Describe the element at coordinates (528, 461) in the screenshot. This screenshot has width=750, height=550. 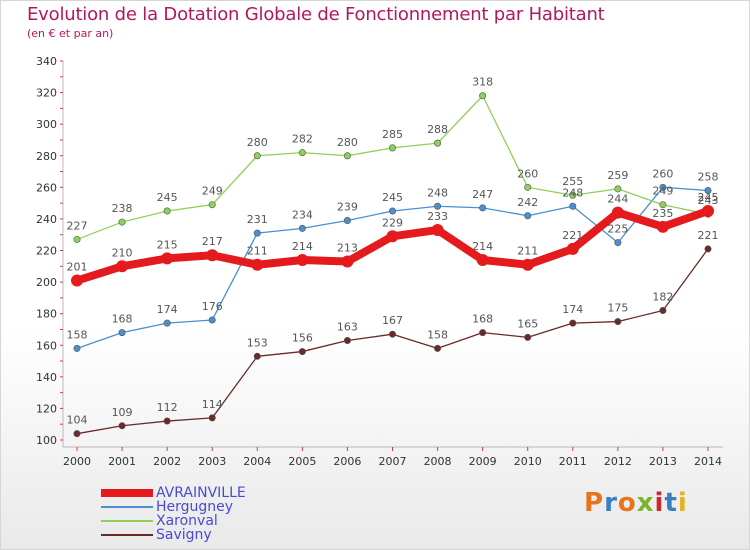
I see `x-tick-label: 2010` at that location.